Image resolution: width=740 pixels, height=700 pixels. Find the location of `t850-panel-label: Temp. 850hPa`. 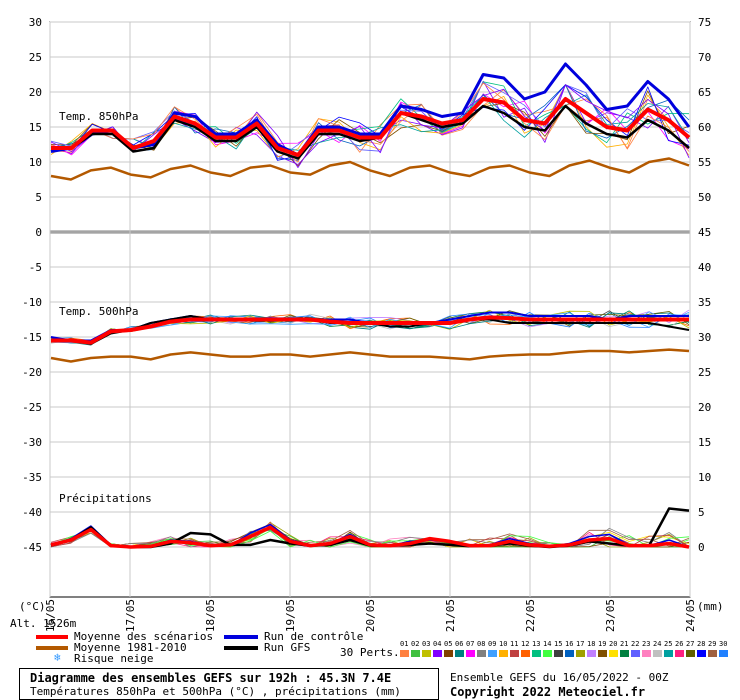

t850-panel-label: Temp. 850hPa is located at coordinates (98, 116).